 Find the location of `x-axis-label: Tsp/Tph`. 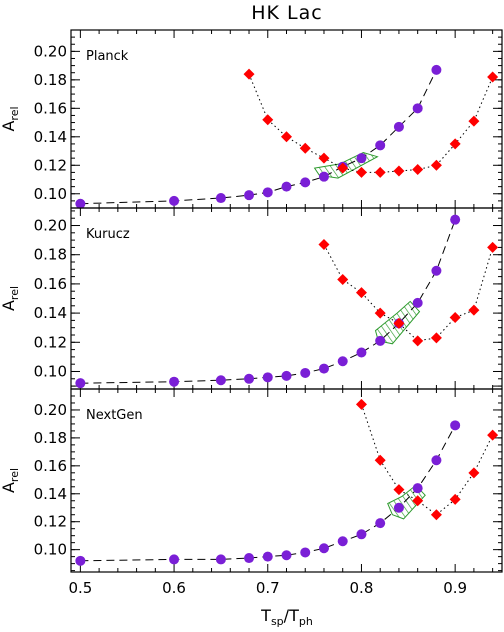

x-axis-label: Tsp/Tph is located at coordinates (286, 617).